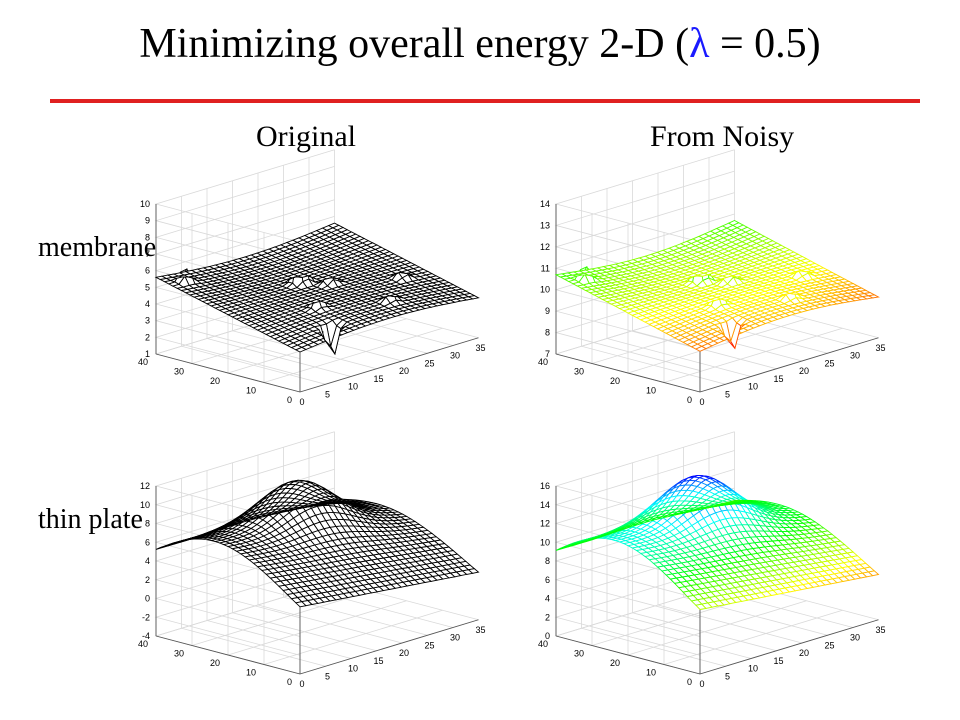  I want to click on surface-plot-membrane-noisy: 7 8 9 10 11 12 13 14 0 5 10 15 20 25 30 35 0 10 20 30 40, so click(712, 278).